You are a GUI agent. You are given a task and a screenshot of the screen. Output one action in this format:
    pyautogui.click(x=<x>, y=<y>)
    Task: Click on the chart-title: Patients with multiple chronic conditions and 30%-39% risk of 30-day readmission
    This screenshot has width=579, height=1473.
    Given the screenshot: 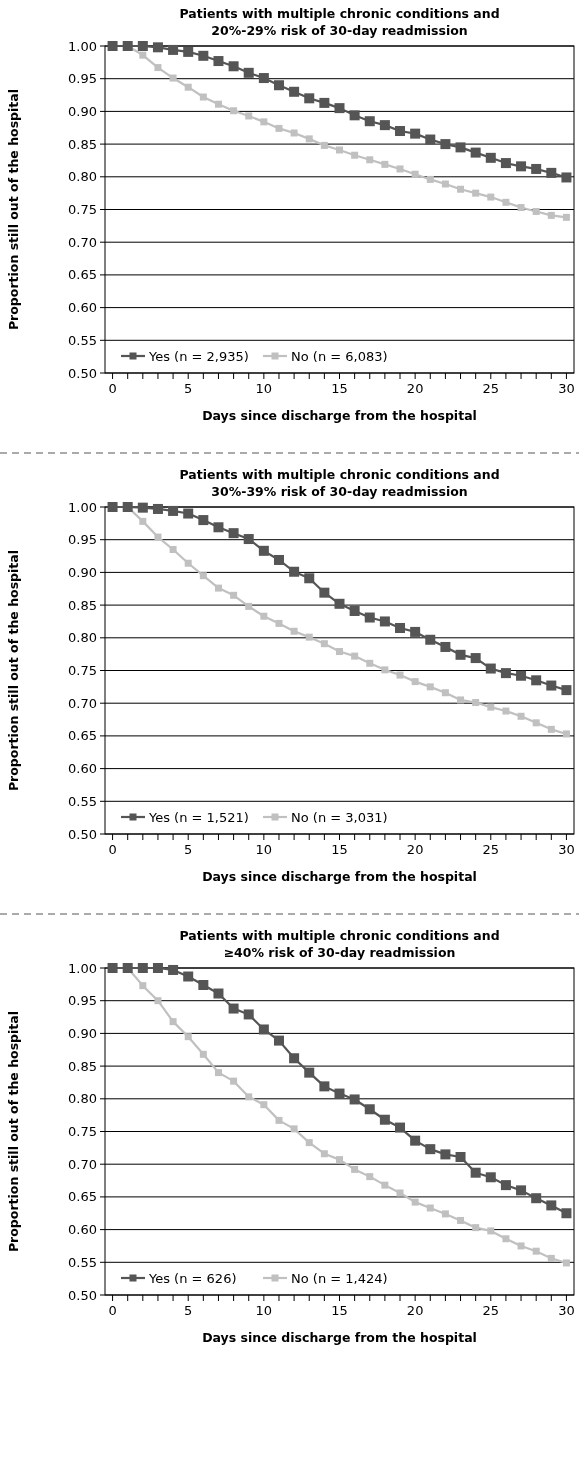 What is the action you would take?
    pyautogui.click(x=339, y=483)
    